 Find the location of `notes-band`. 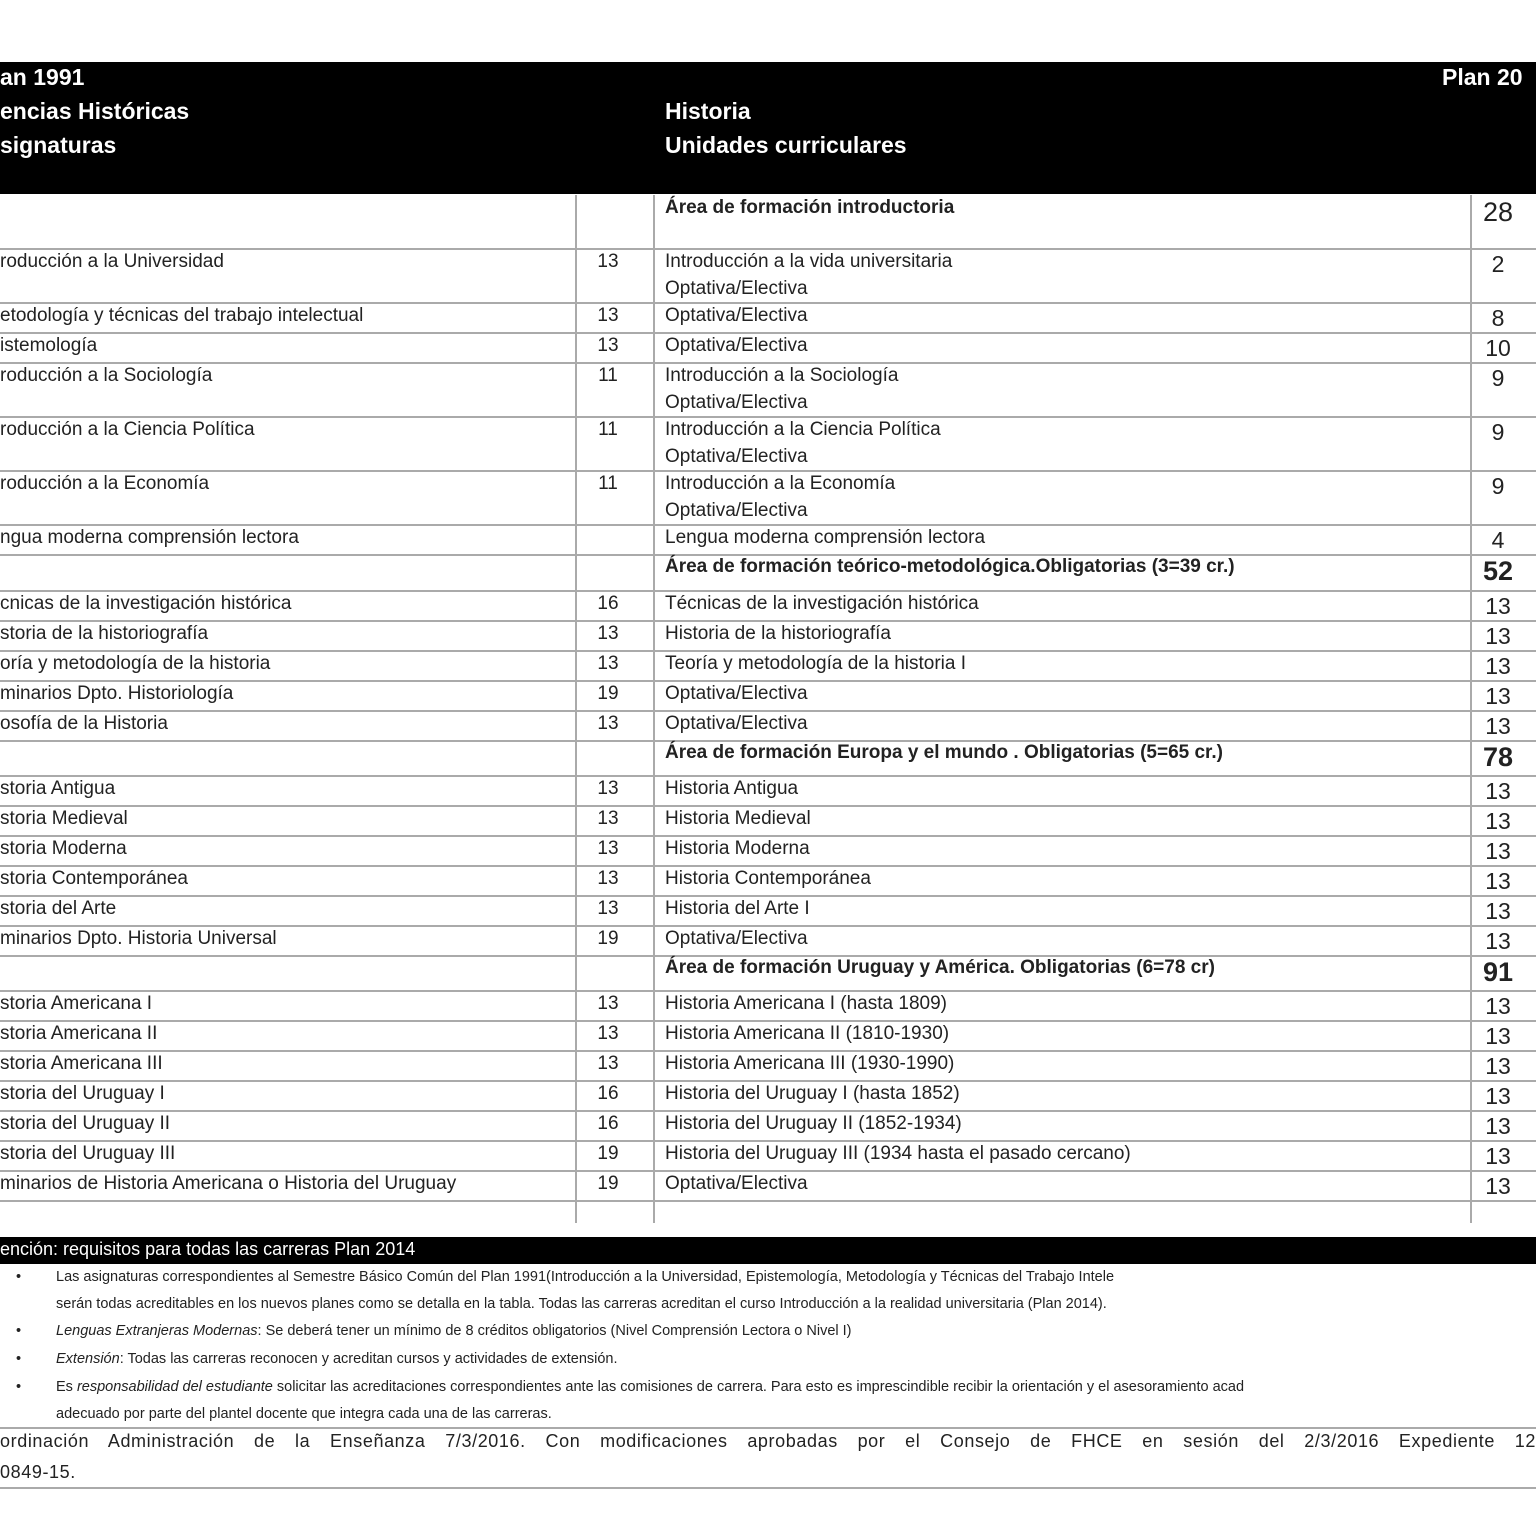

notes-band is located at coordinates (768, 1250).